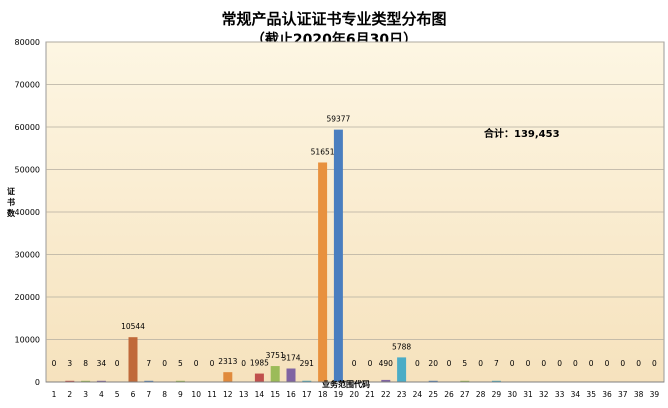  What do you see at coordinates (496, 363) in the screenshot?
I see `data-label-29: 7` at bounding box center [496, 363].